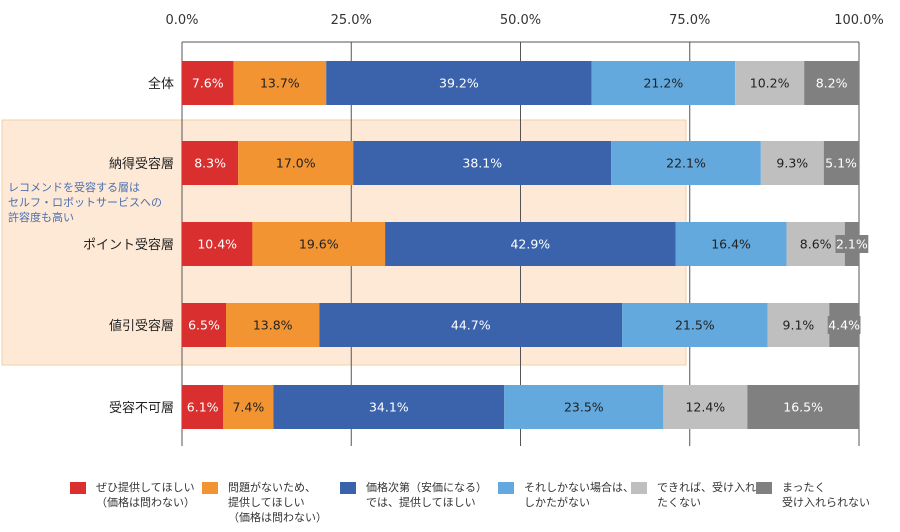 The image size is (900, 532). I want to click on legend-item: 問題がないため、 提供してほしい （価格は問わない）, so click(264, 502).